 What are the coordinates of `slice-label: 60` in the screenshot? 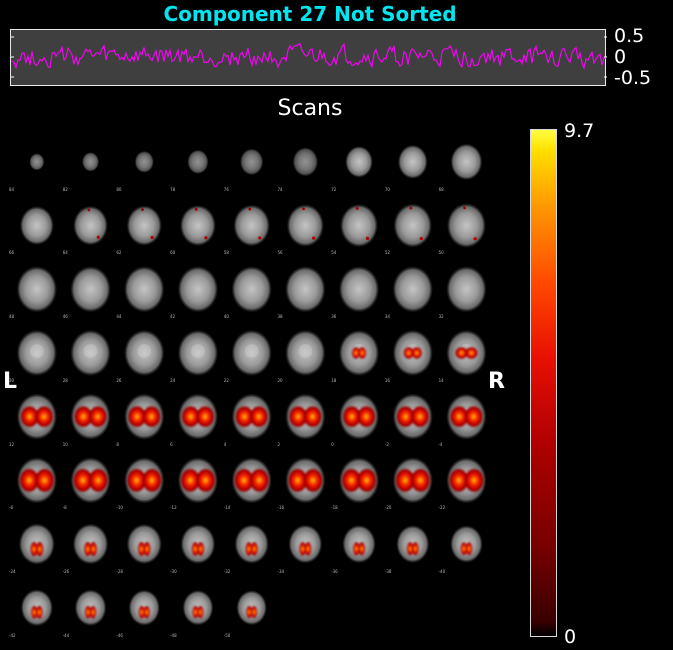 It's located at (173, 253).